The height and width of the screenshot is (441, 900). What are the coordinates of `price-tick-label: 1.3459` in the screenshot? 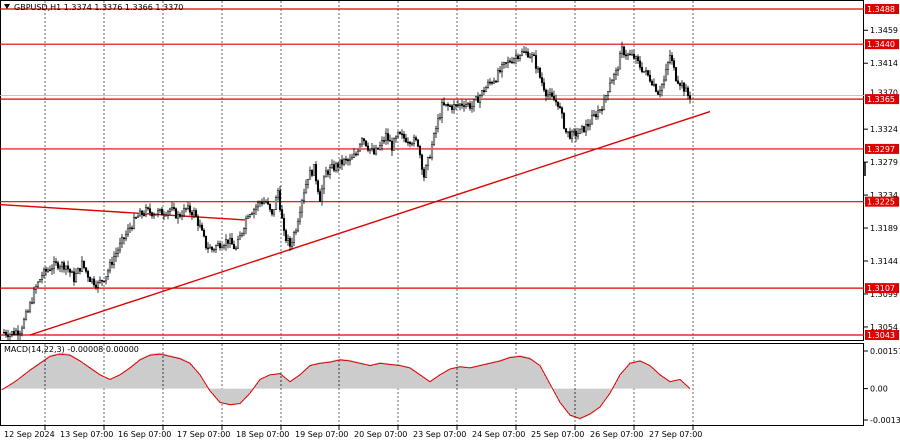 It's located at (884, 30).